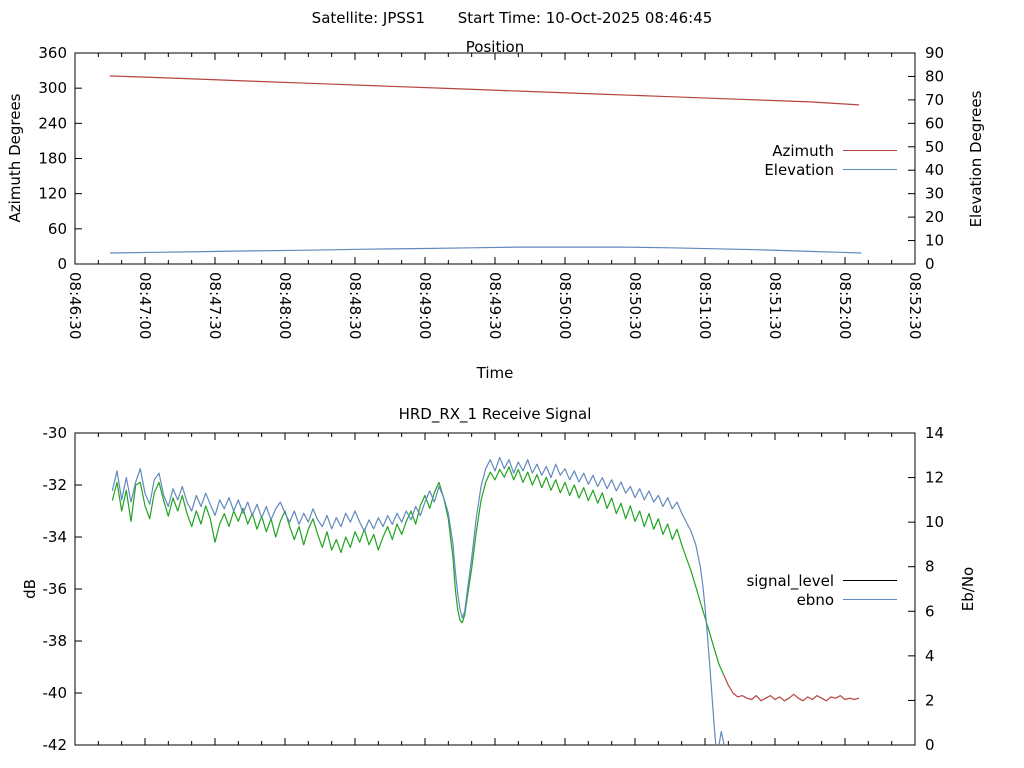  I want to click on svg-text: 08:51:00, so click(705, 305).